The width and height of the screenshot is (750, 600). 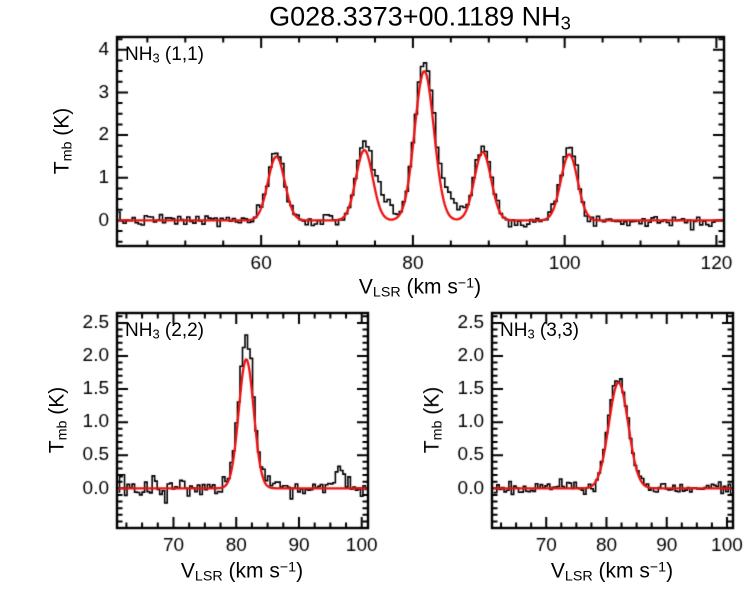 I want to click on figure-title-subscript: 3, so click(x=565, y=23).